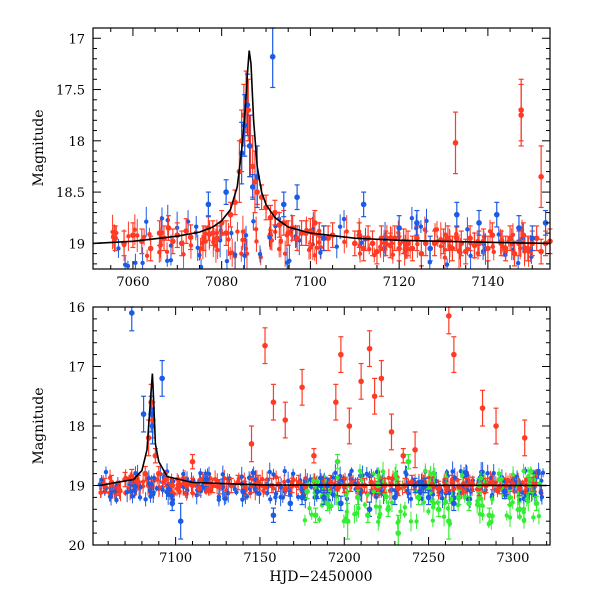  What do you see at coordinates (70, 91) in the screenshot?
I see `y-tick-label: 17.5` at bounding box center [70, 91].